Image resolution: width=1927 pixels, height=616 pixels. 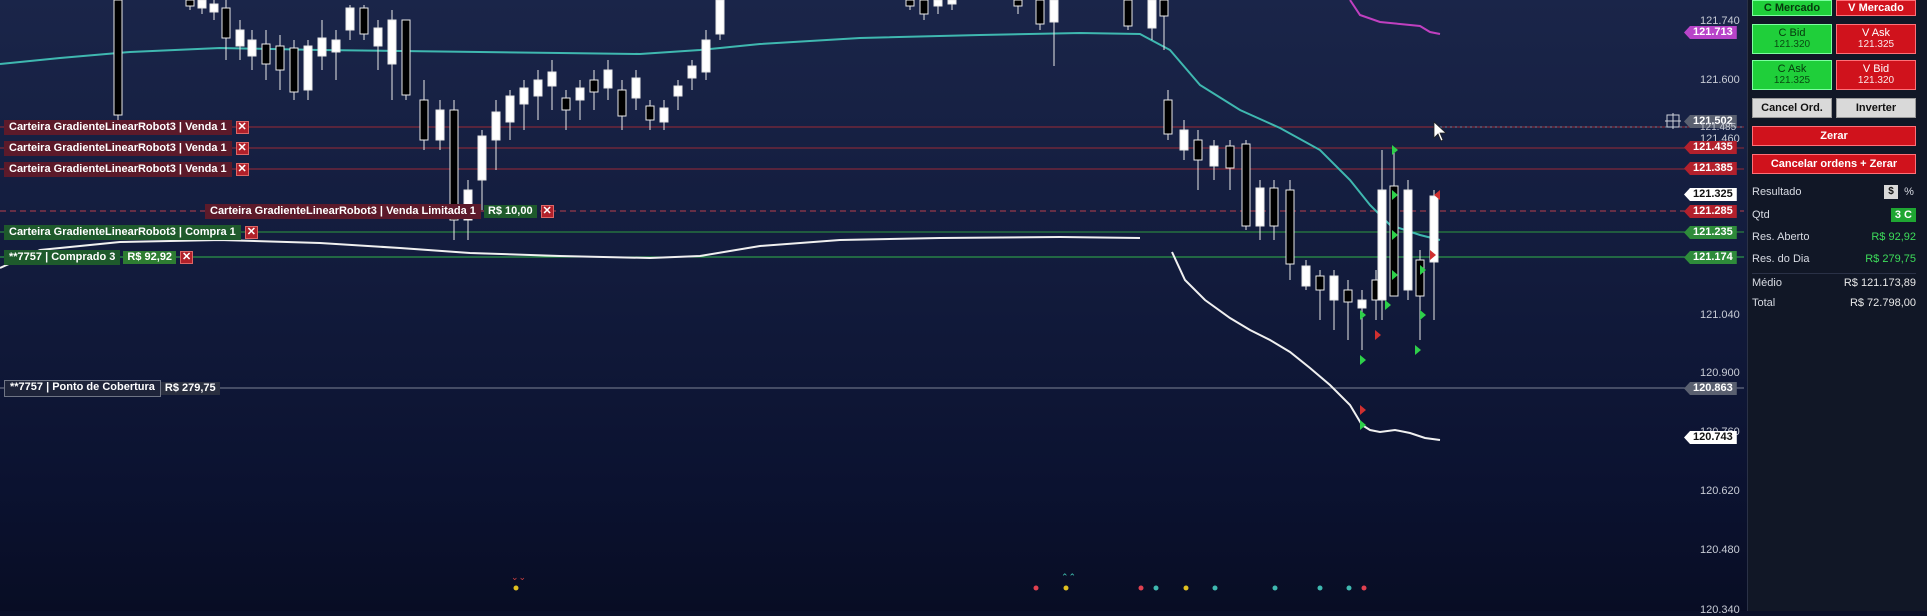 I want to click on zerar-label: Zerar, so click(x=1834, y=136).